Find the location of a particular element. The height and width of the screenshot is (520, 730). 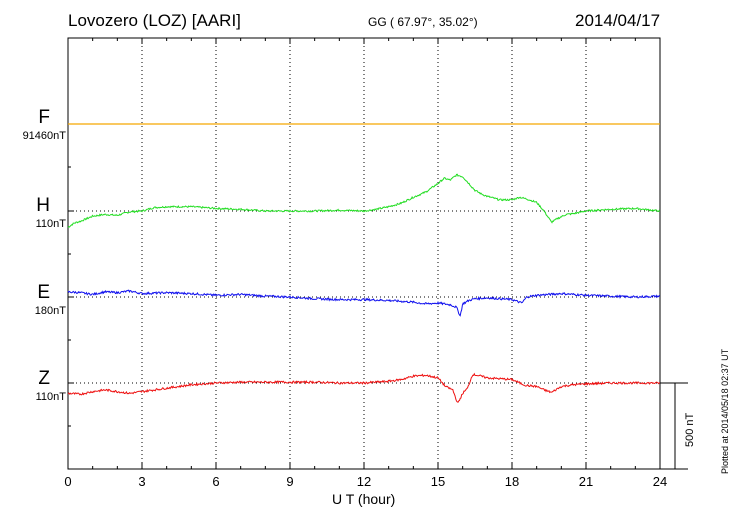

geographic-coordinates: GG ( 67.97°, 35.02°) is located at coordinates (423, 22).